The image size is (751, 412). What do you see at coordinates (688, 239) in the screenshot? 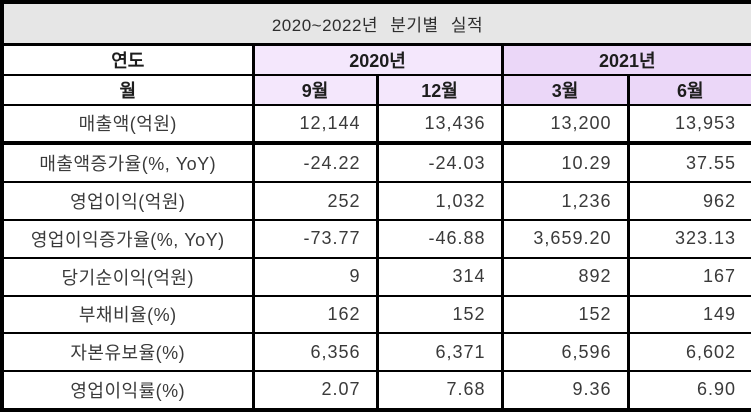
I see `metric-value: 323.13` at bounding box center [688, 239].